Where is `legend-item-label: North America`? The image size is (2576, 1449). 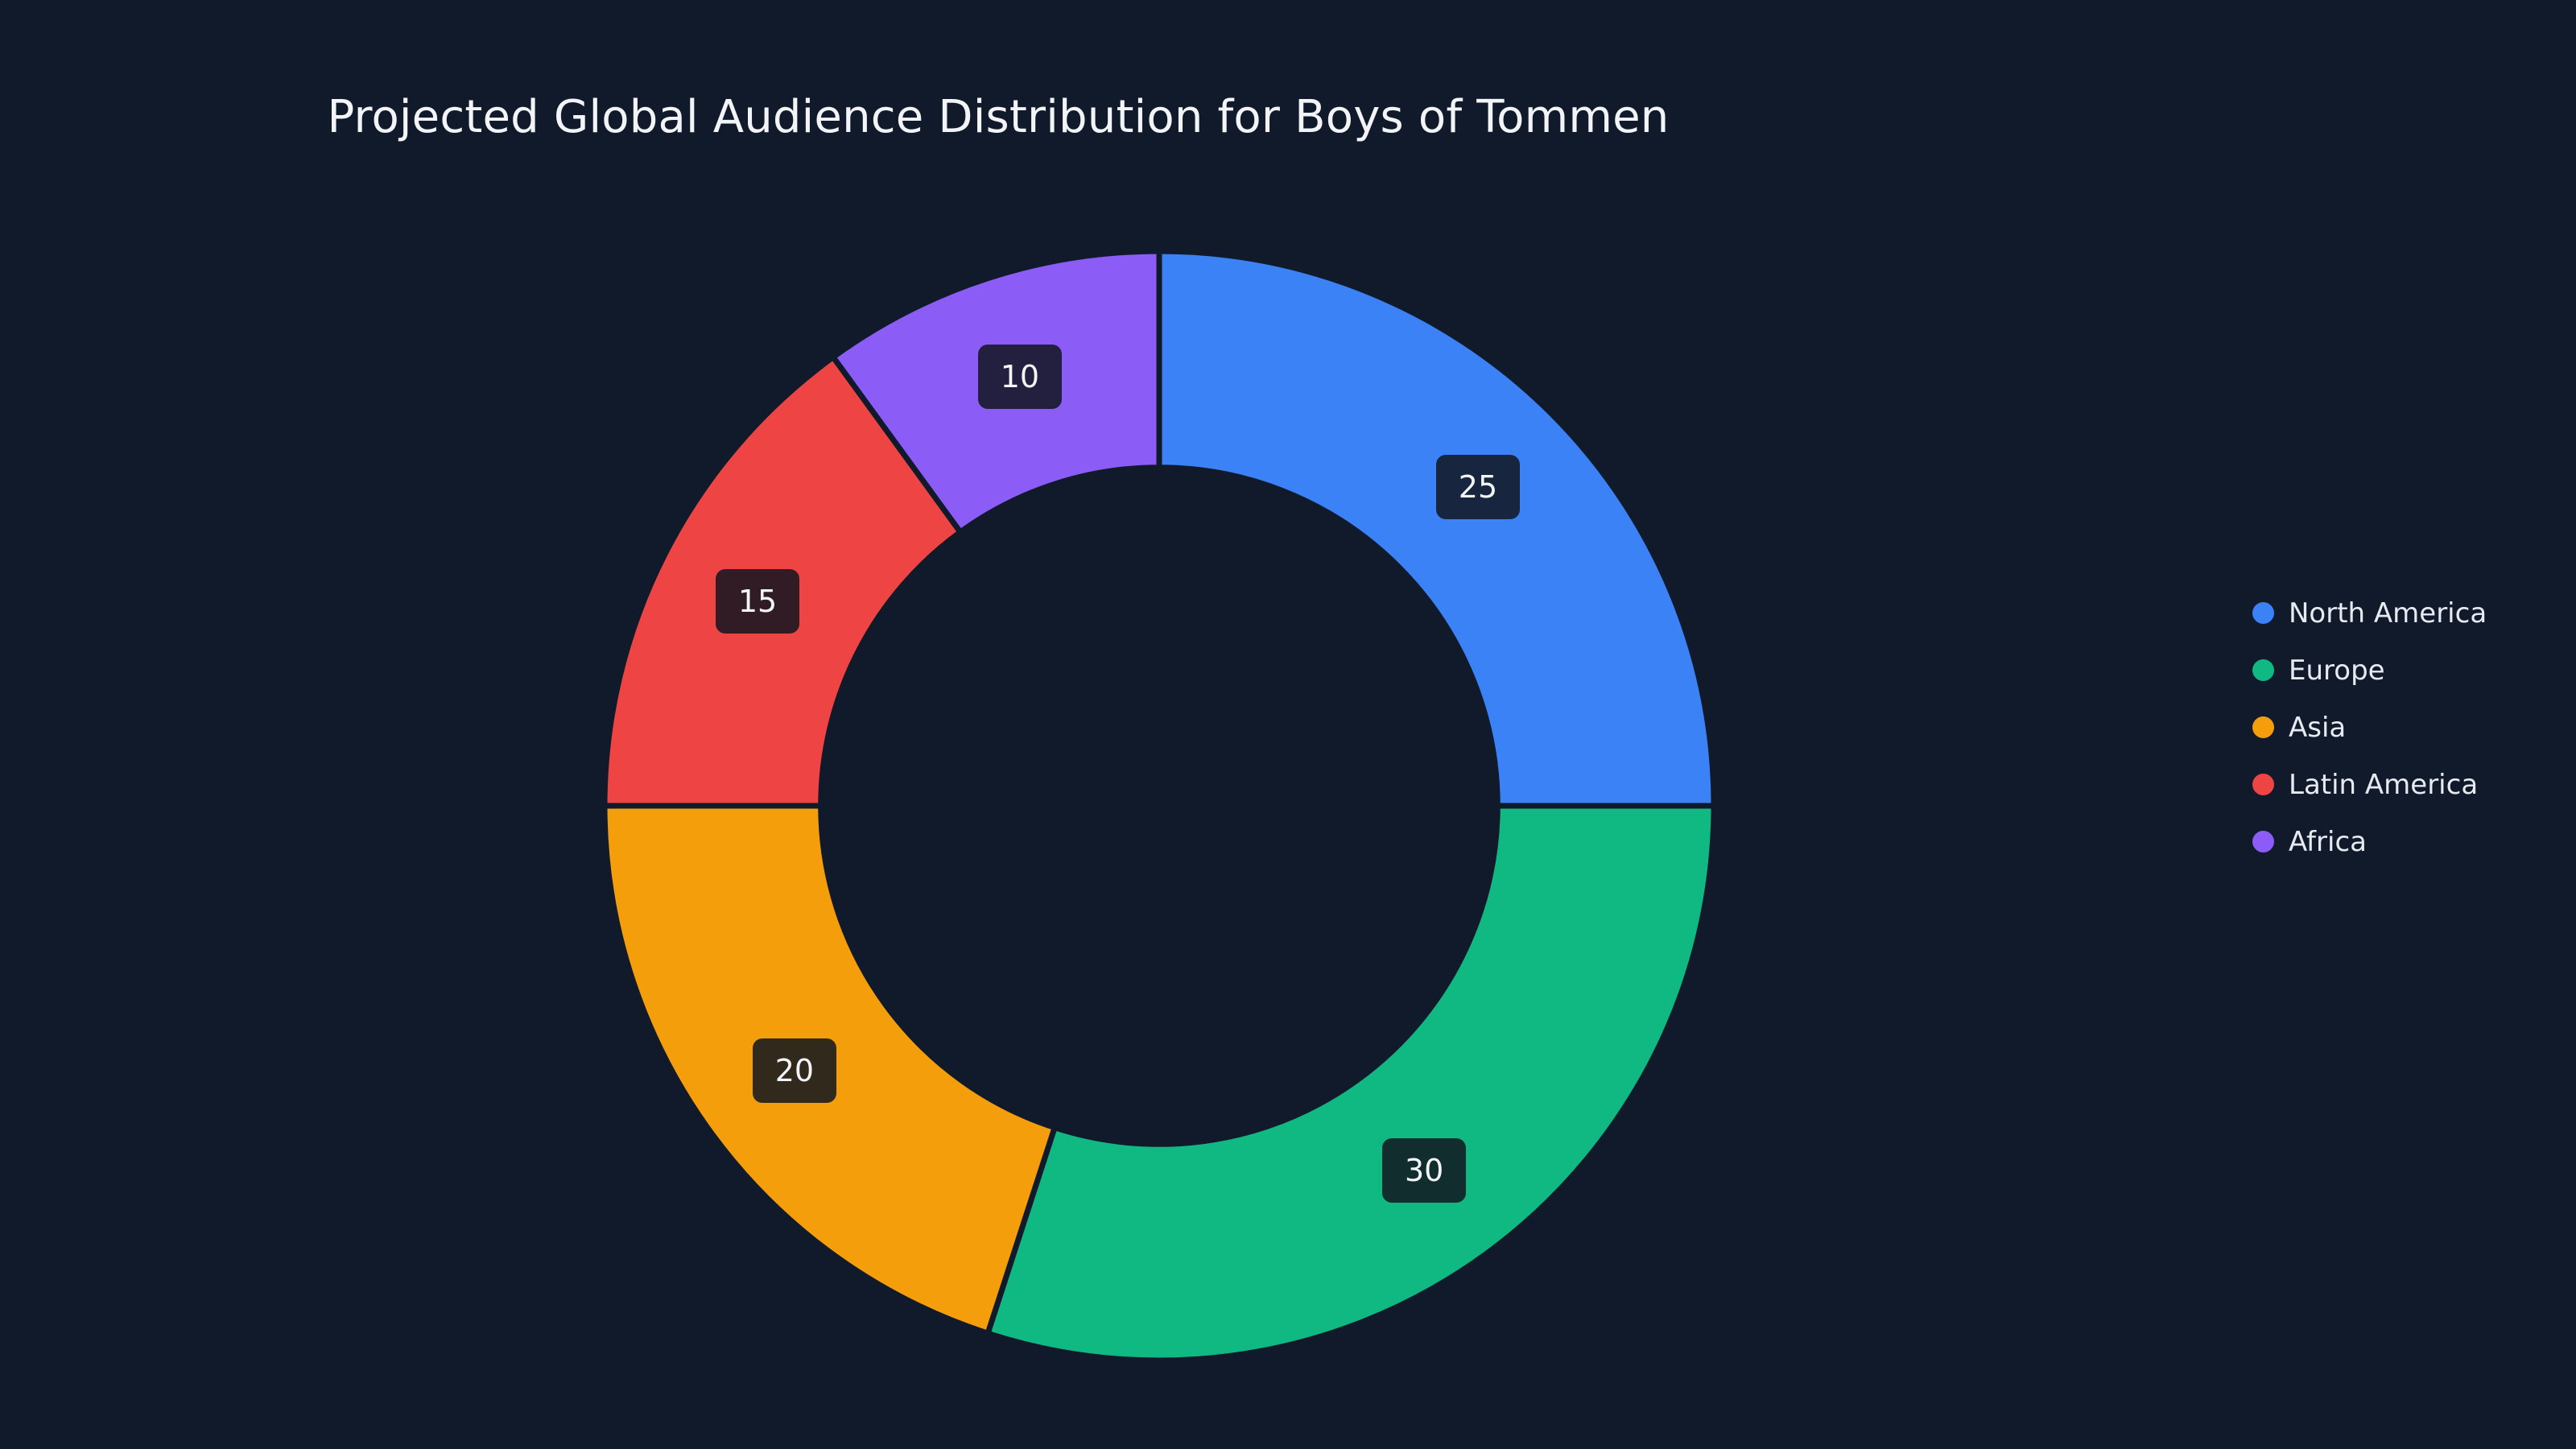 legend-item-label: North America is located at coordinates (2388, 613).